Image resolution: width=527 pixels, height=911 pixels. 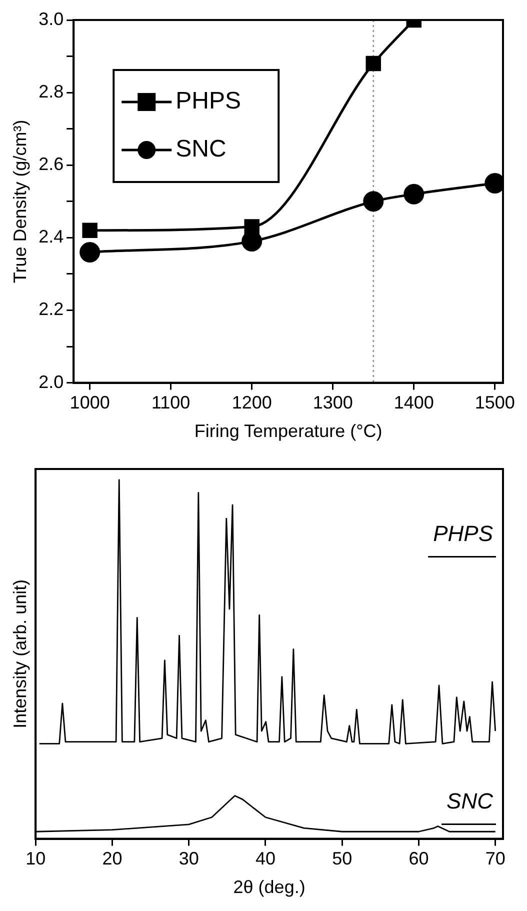 I want to click on x-tick-label: 40, so click(x=265, y=858).